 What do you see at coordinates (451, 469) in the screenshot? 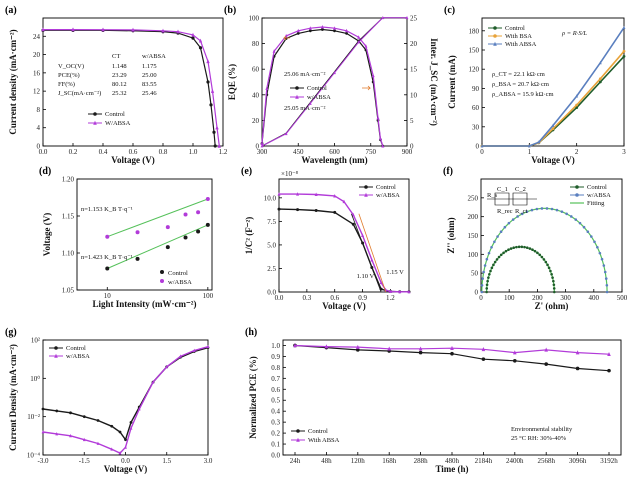
I see `x-axis-label: Time (h)` at bounding box center [451, 469].